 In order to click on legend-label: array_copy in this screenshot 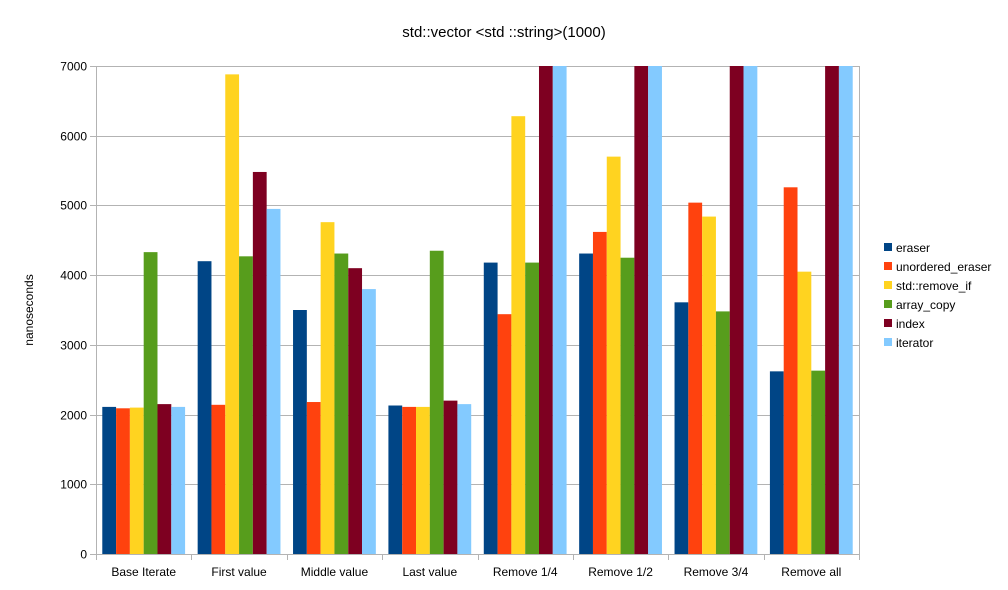, I will do `click(925, 305)`.